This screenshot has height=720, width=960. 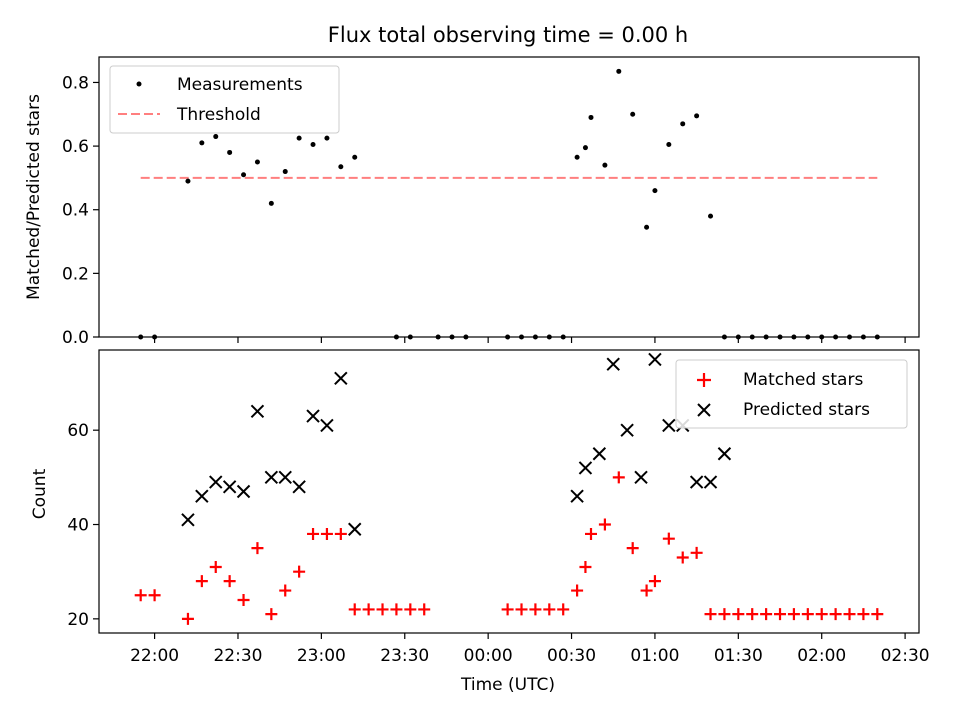 I want to click on top-legend: Measurements Threshold, so click(x=224, y=99).